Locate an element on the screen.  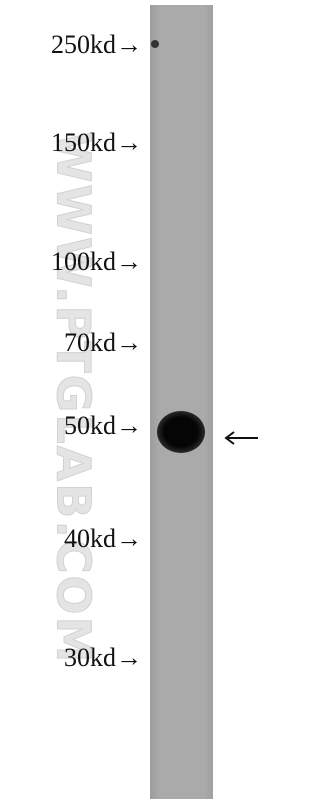
marker-label: 30kd→ is located at coordinates (103, 657).